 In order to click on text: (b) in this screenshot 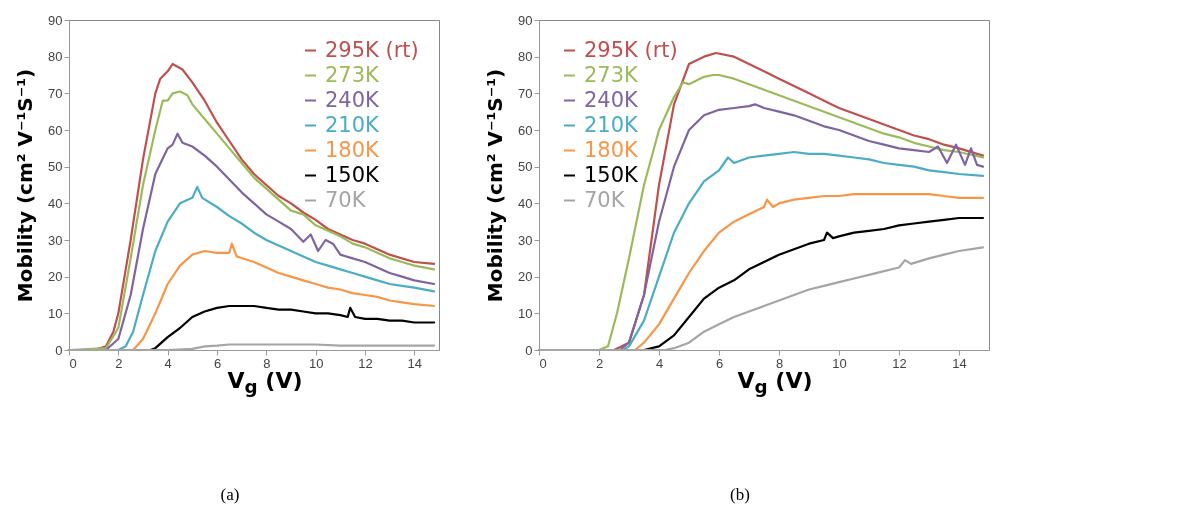, I will do `click(740, 495)`.